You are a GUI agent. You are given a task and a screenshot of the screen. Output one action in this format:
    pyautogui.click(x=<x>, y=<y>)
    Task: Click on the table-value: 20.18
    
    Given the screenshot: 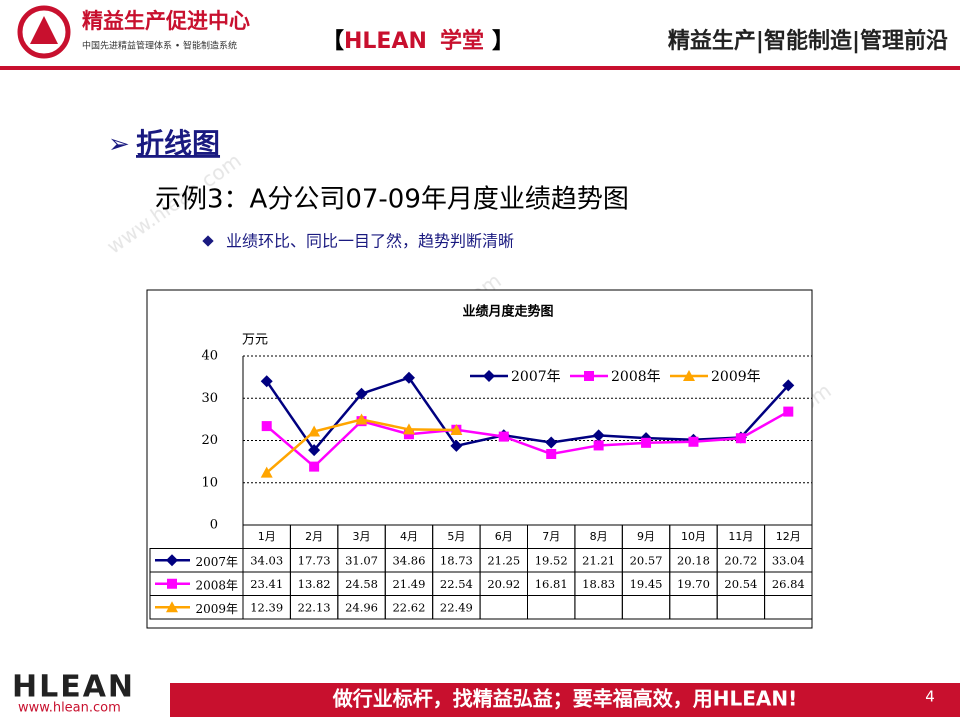 What is the action you would take?
    pyautogui.click(x=693, y=560)
    